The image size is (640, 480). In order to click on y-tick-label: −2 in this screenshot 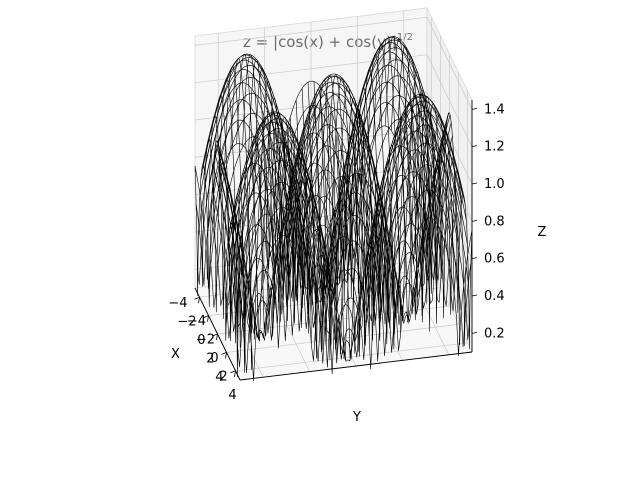, I will do `click(205, 340)`.